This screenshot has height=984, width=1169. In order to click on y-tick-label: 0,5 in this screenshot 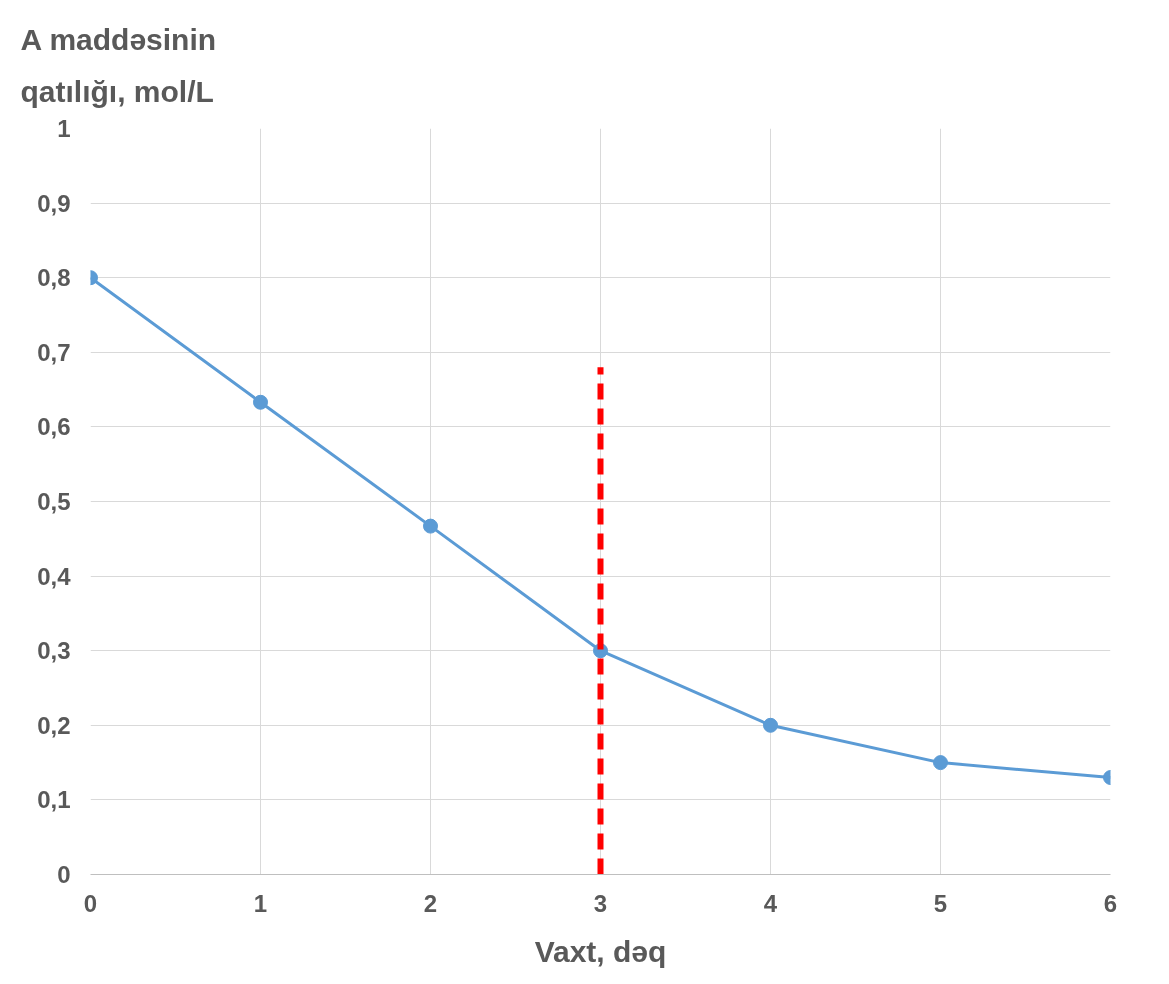, I will do `click(54, 501)`.